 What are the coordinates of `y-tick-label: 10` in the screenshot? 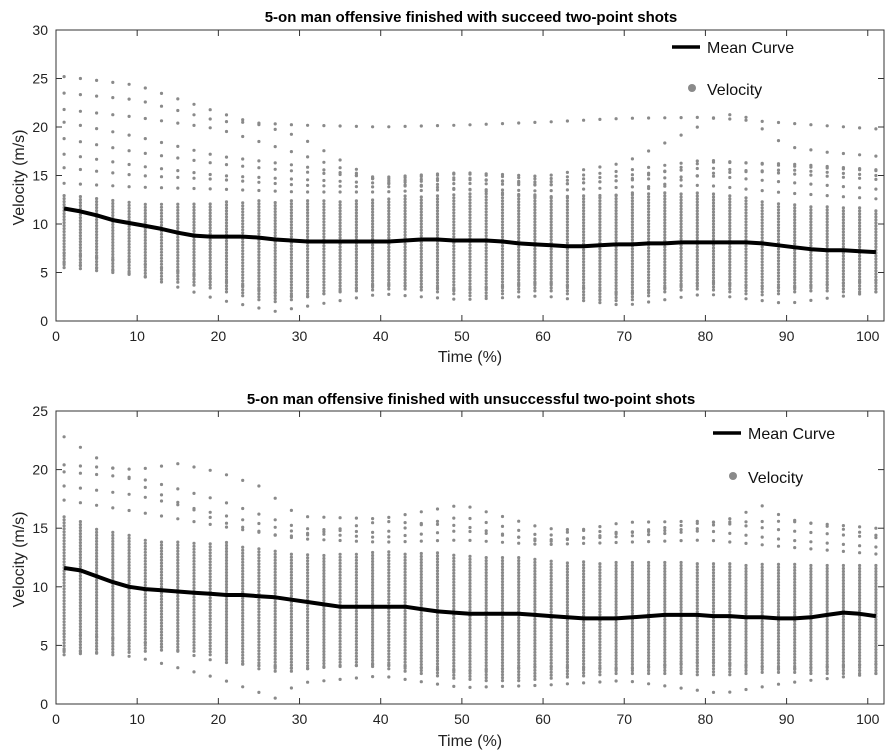 It's located at (40, 587).